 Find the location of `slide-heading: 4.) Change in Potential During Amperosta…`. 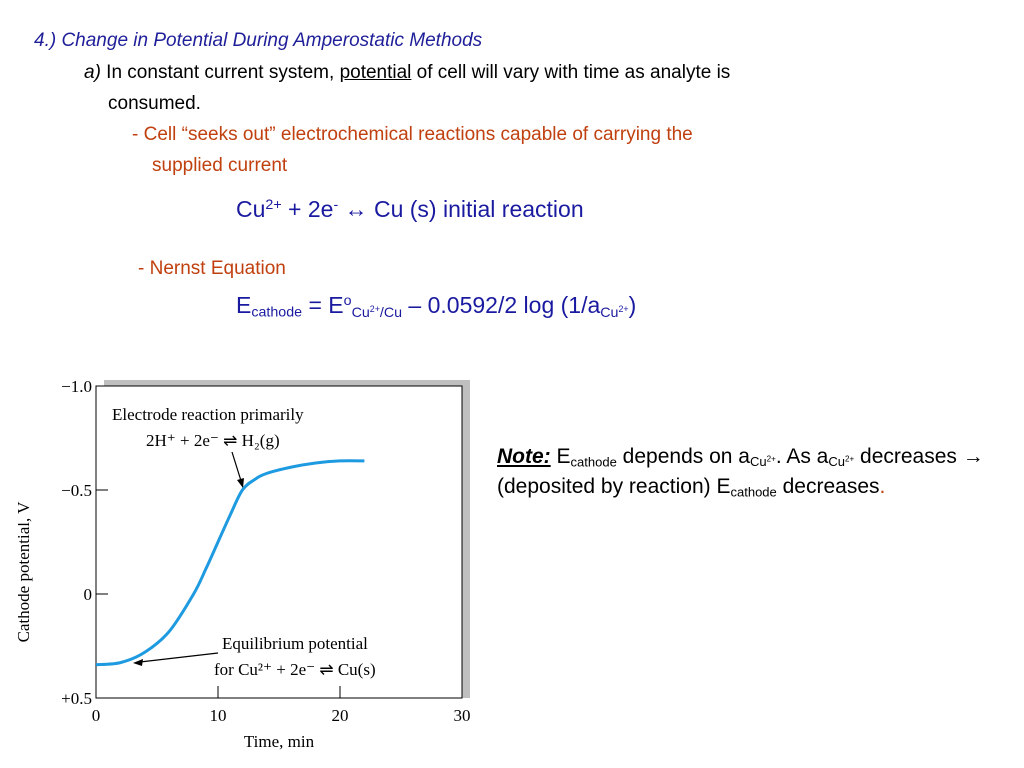

slide-heading: 4.) Change in Potential During Amperosta… is located at coordinates (258, 40).